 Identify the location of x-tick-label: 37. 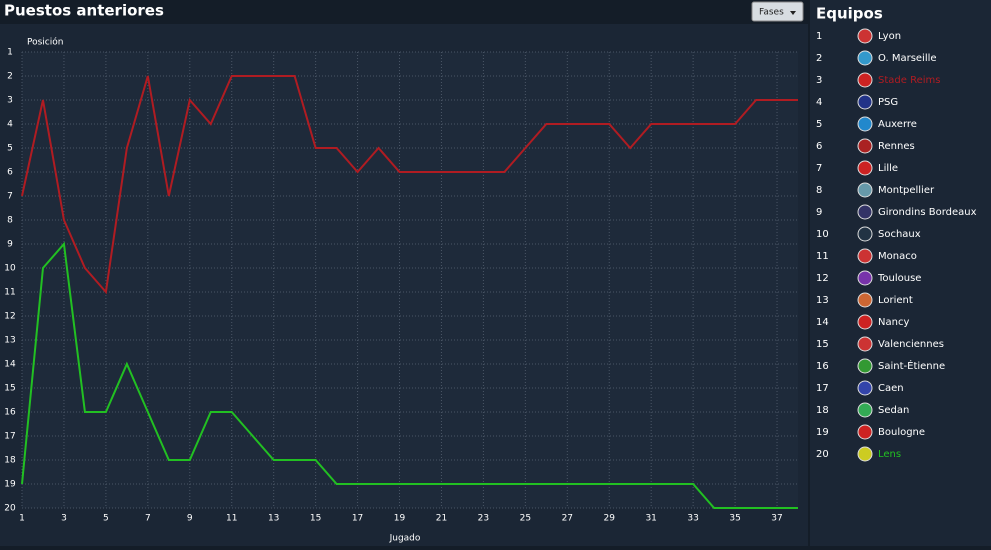
(776, 519).